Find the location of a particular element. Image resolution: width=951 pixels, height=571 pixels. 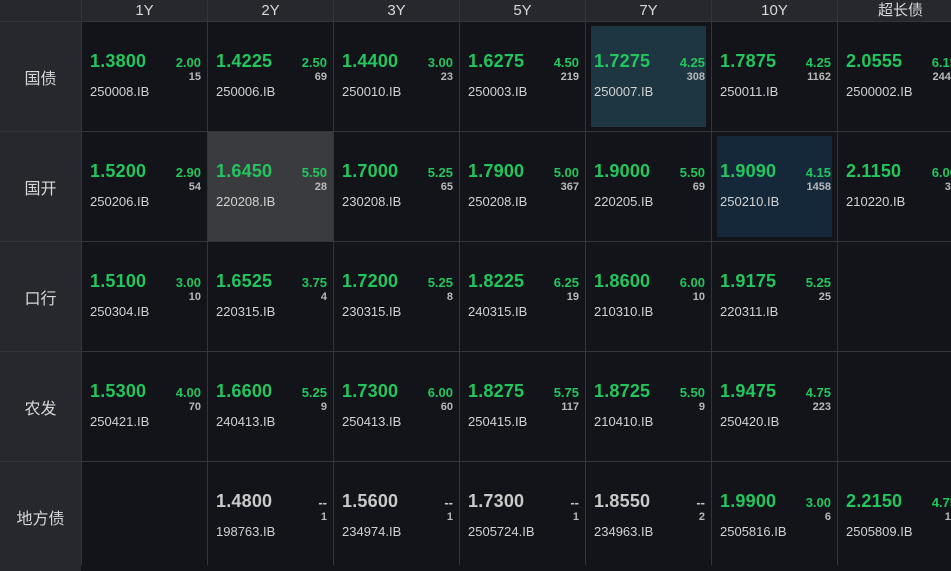

quote-volume: 1162 is located at coordinates (819, 77).